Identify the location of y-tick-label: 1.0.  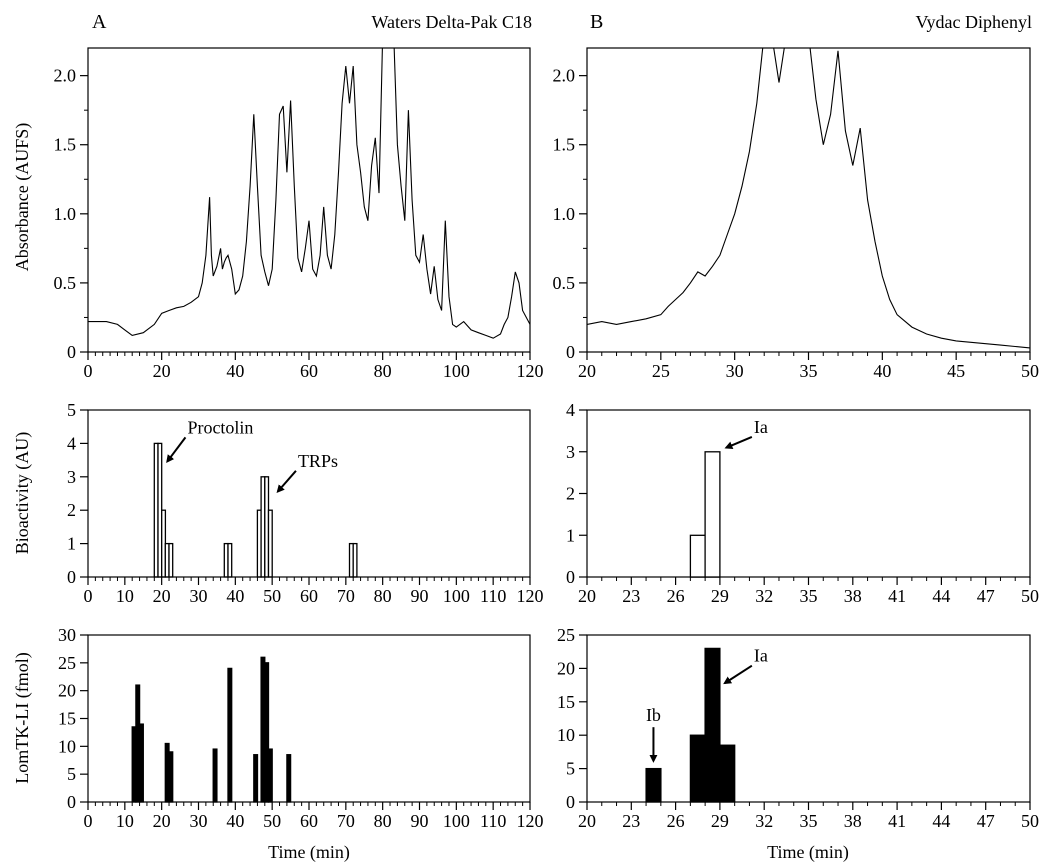
(65, 214).